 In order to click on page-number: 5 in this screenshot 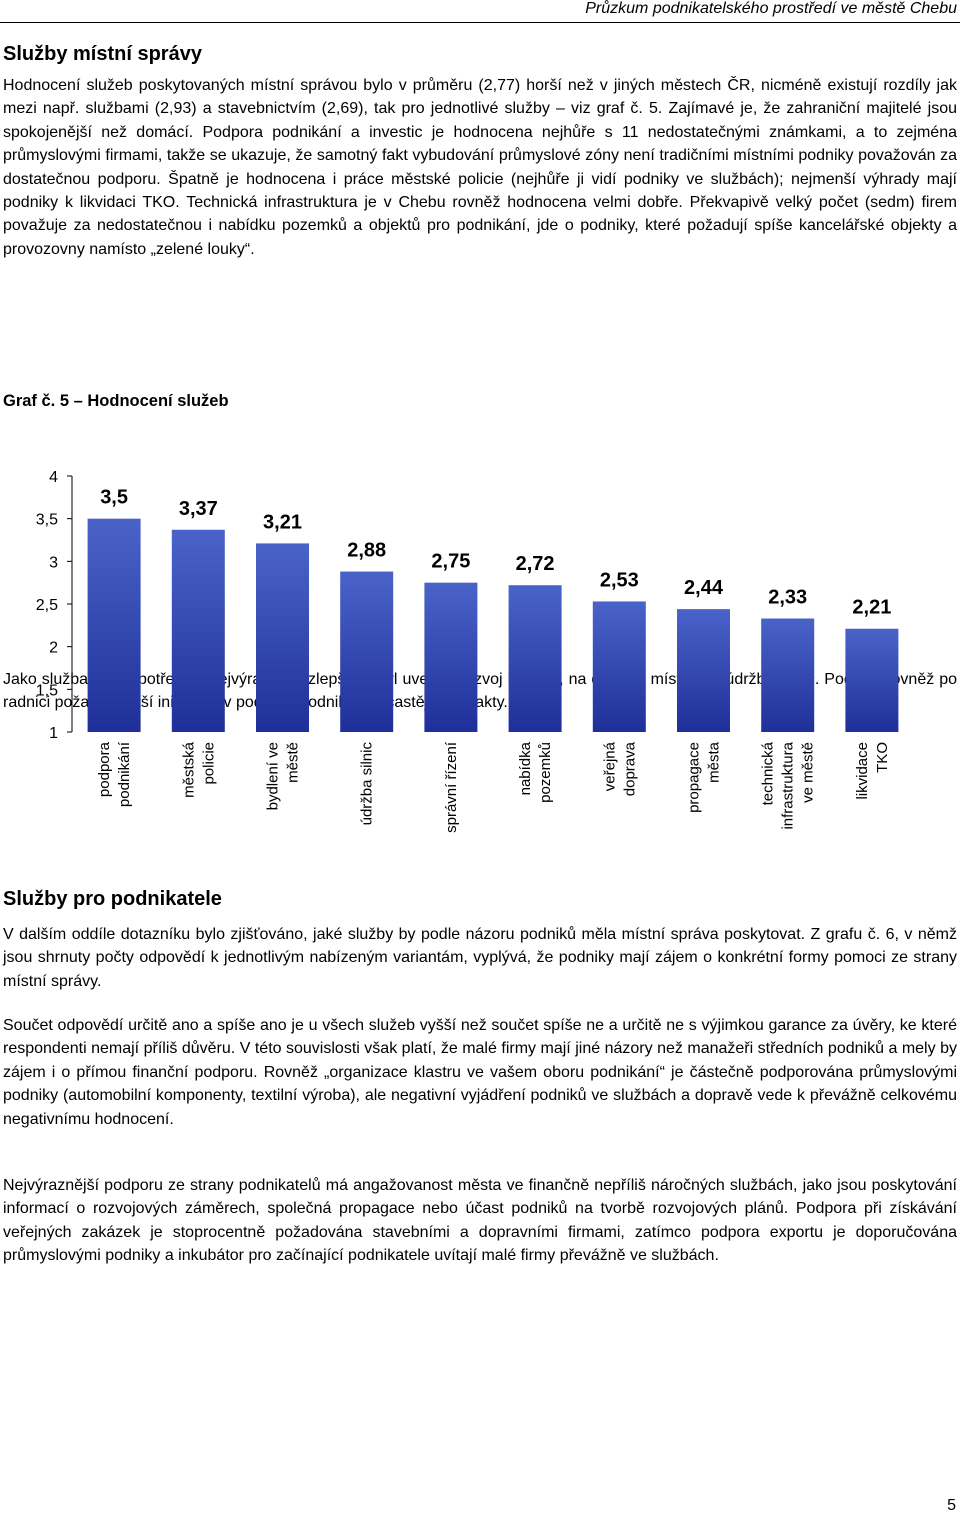, I will do `click(951, 1505)`.